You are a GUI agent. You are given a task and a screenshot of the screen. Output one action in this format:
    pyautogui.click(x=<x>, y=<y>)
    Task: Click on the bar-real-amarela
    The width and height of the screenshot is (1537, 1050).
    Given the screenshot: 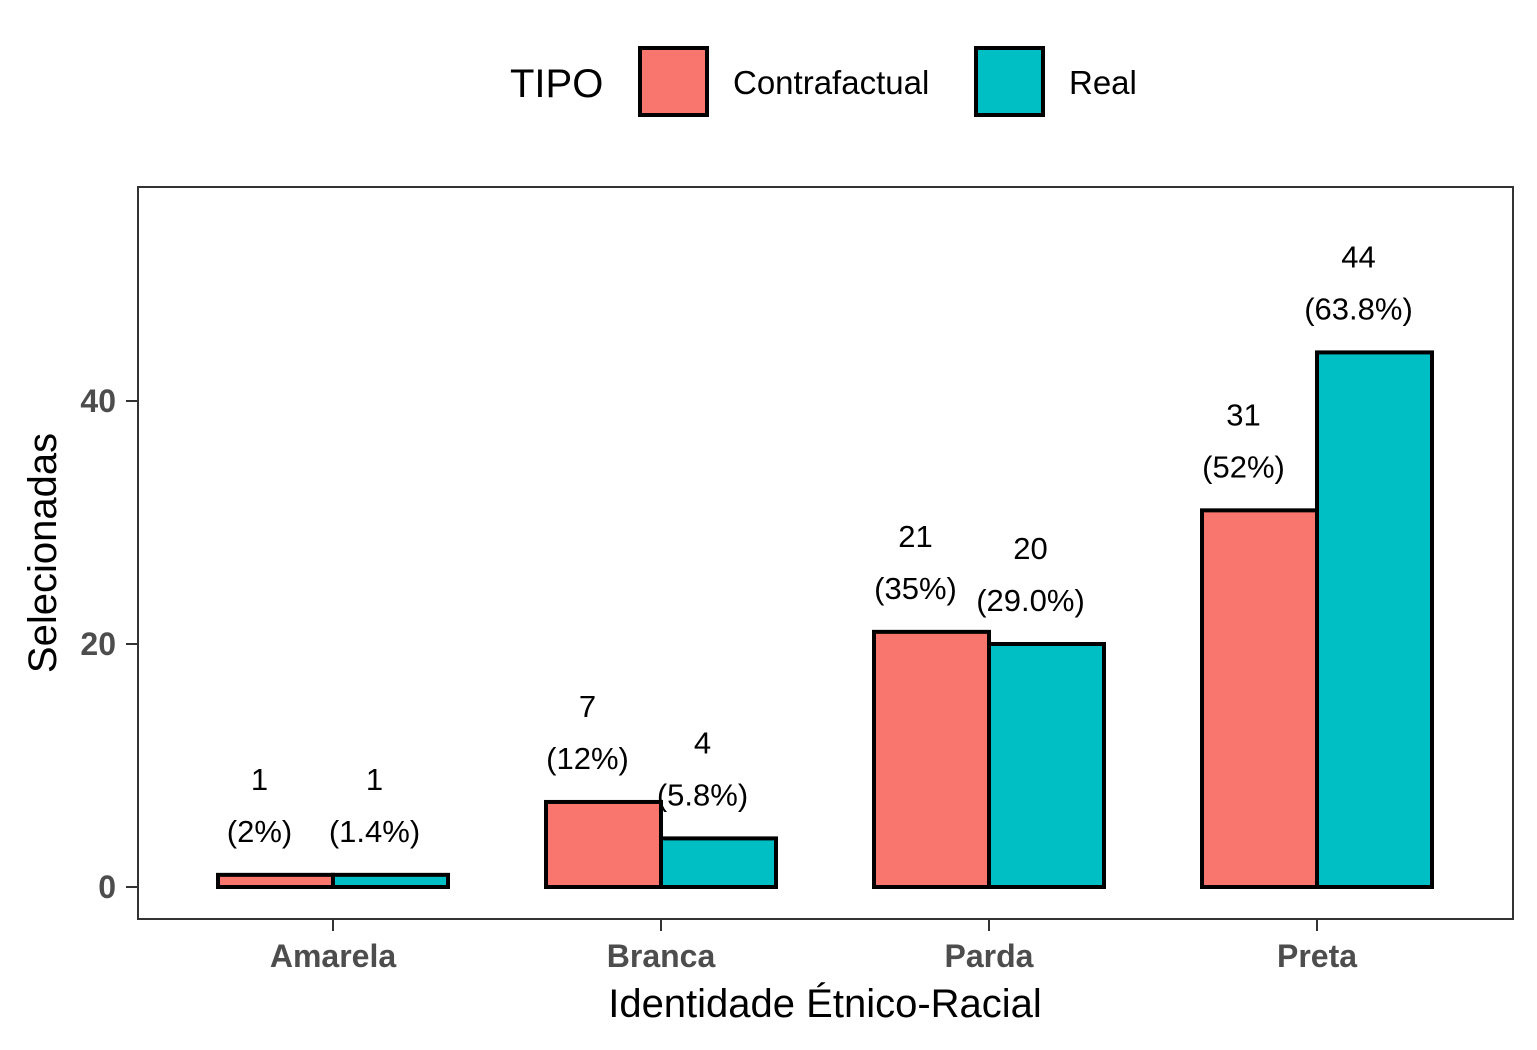 What is the action you would take?
    pyautogui.click(x=390, y=880)
    